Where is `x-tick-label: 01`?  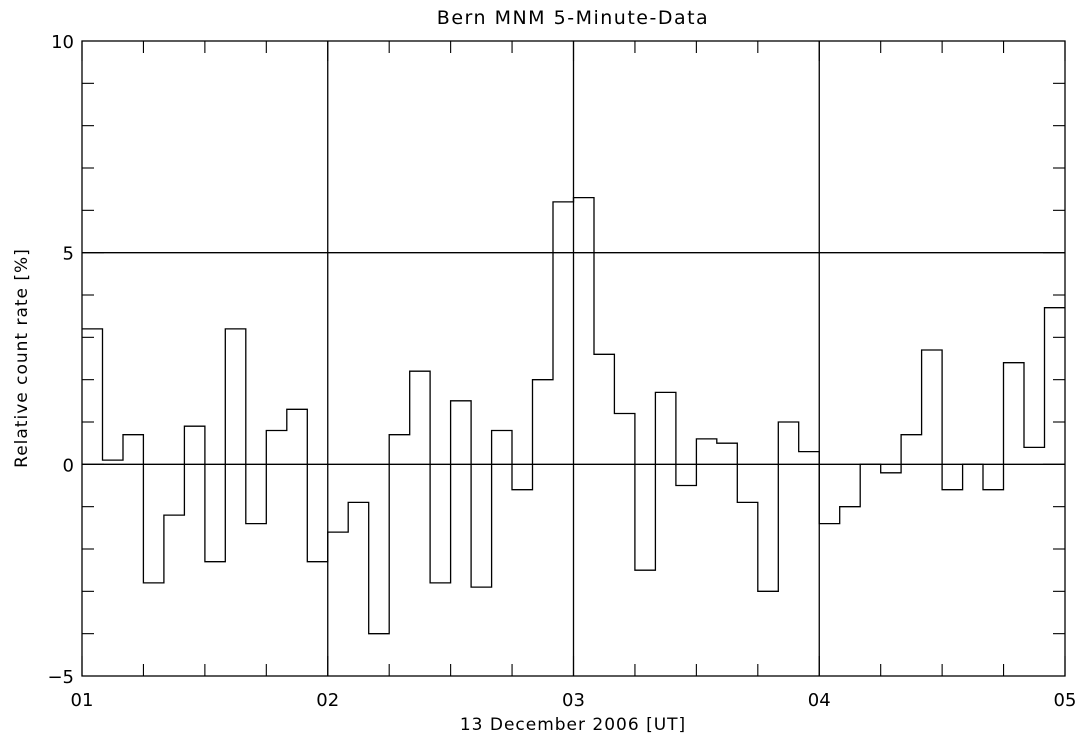 x-tick-label: 01 is located at coordinates (82, 700).